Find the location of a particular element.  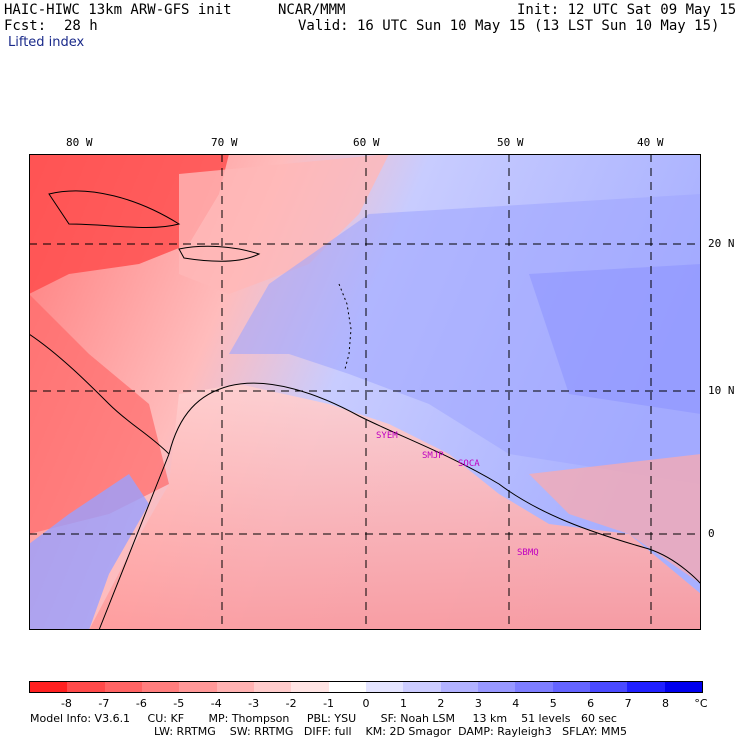

station-syem: SYEM is located at coordinates (387, 436).